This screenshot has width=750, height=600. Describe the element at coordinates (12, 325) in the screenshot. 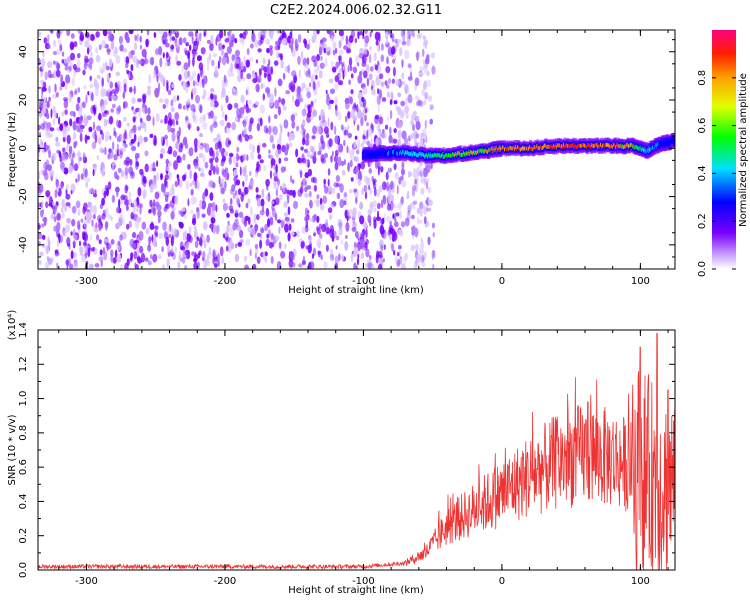

I see `snr-scale-label: (x10⁴)` at that location.